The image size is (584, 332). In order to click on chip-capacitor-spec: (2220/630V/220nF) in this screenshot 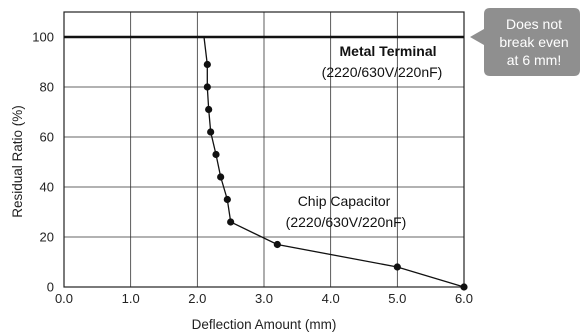, I will do `click(346, 222)`.